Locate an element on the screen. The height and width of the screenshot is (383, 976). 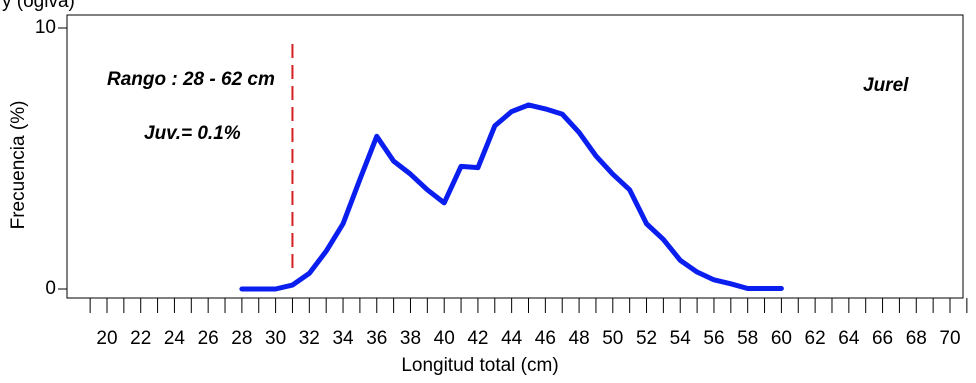
y-tick-label: 0 is located at coordinates (50, 288).